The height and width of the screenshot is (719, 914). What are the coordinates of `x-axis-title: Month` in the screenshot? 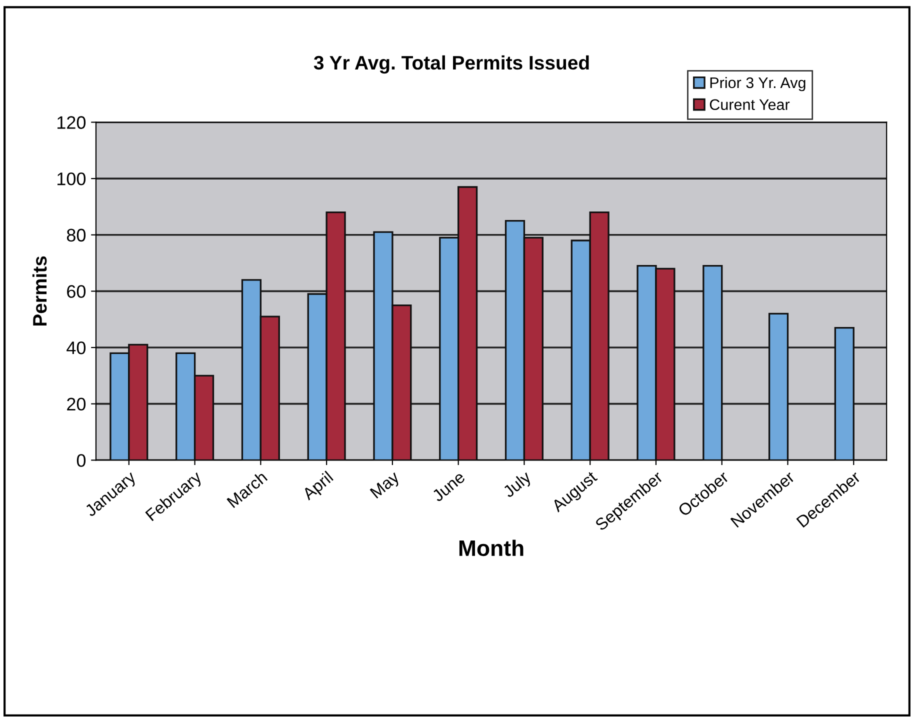 It's located at (491, 548).